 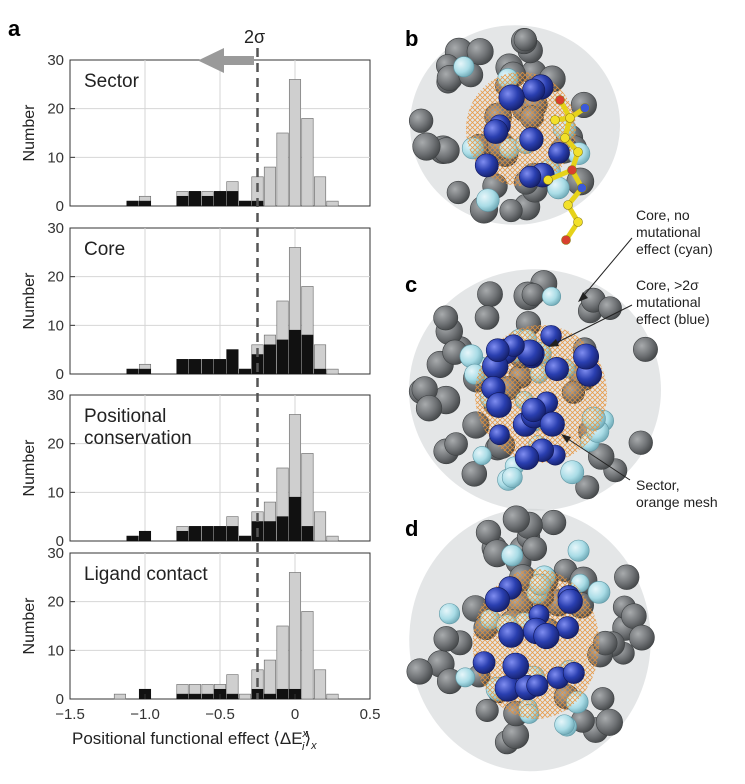 I want to click on x-axis-label: Positional functional effect ⟨ΔEx i⟩x, so click(x=194, y=740).